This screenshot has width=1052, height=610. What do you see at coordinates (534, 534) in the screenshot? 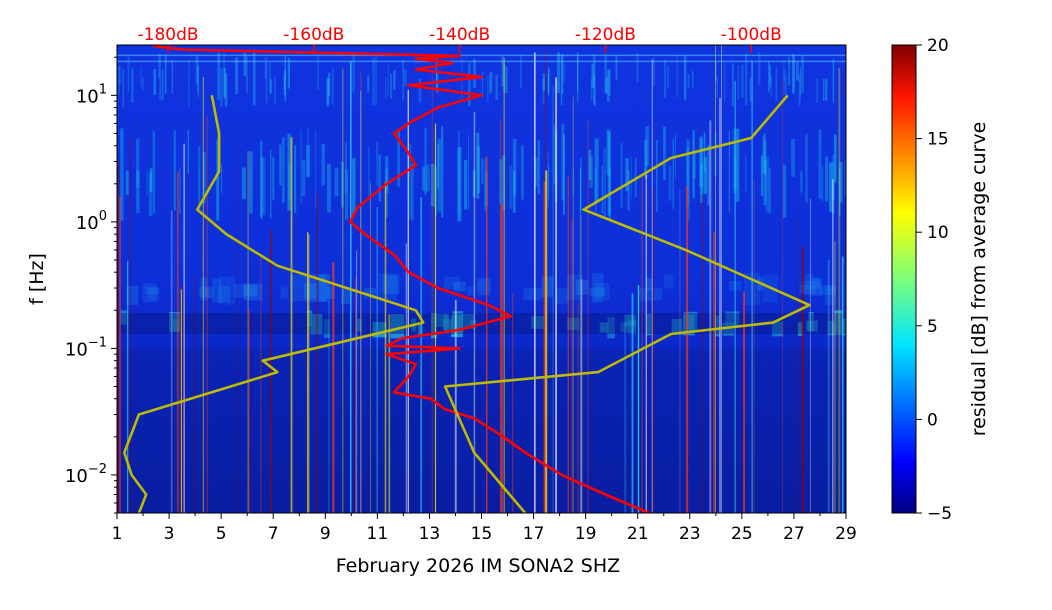
I see `x-tick-label: 17` at bounding box center [534, 534].